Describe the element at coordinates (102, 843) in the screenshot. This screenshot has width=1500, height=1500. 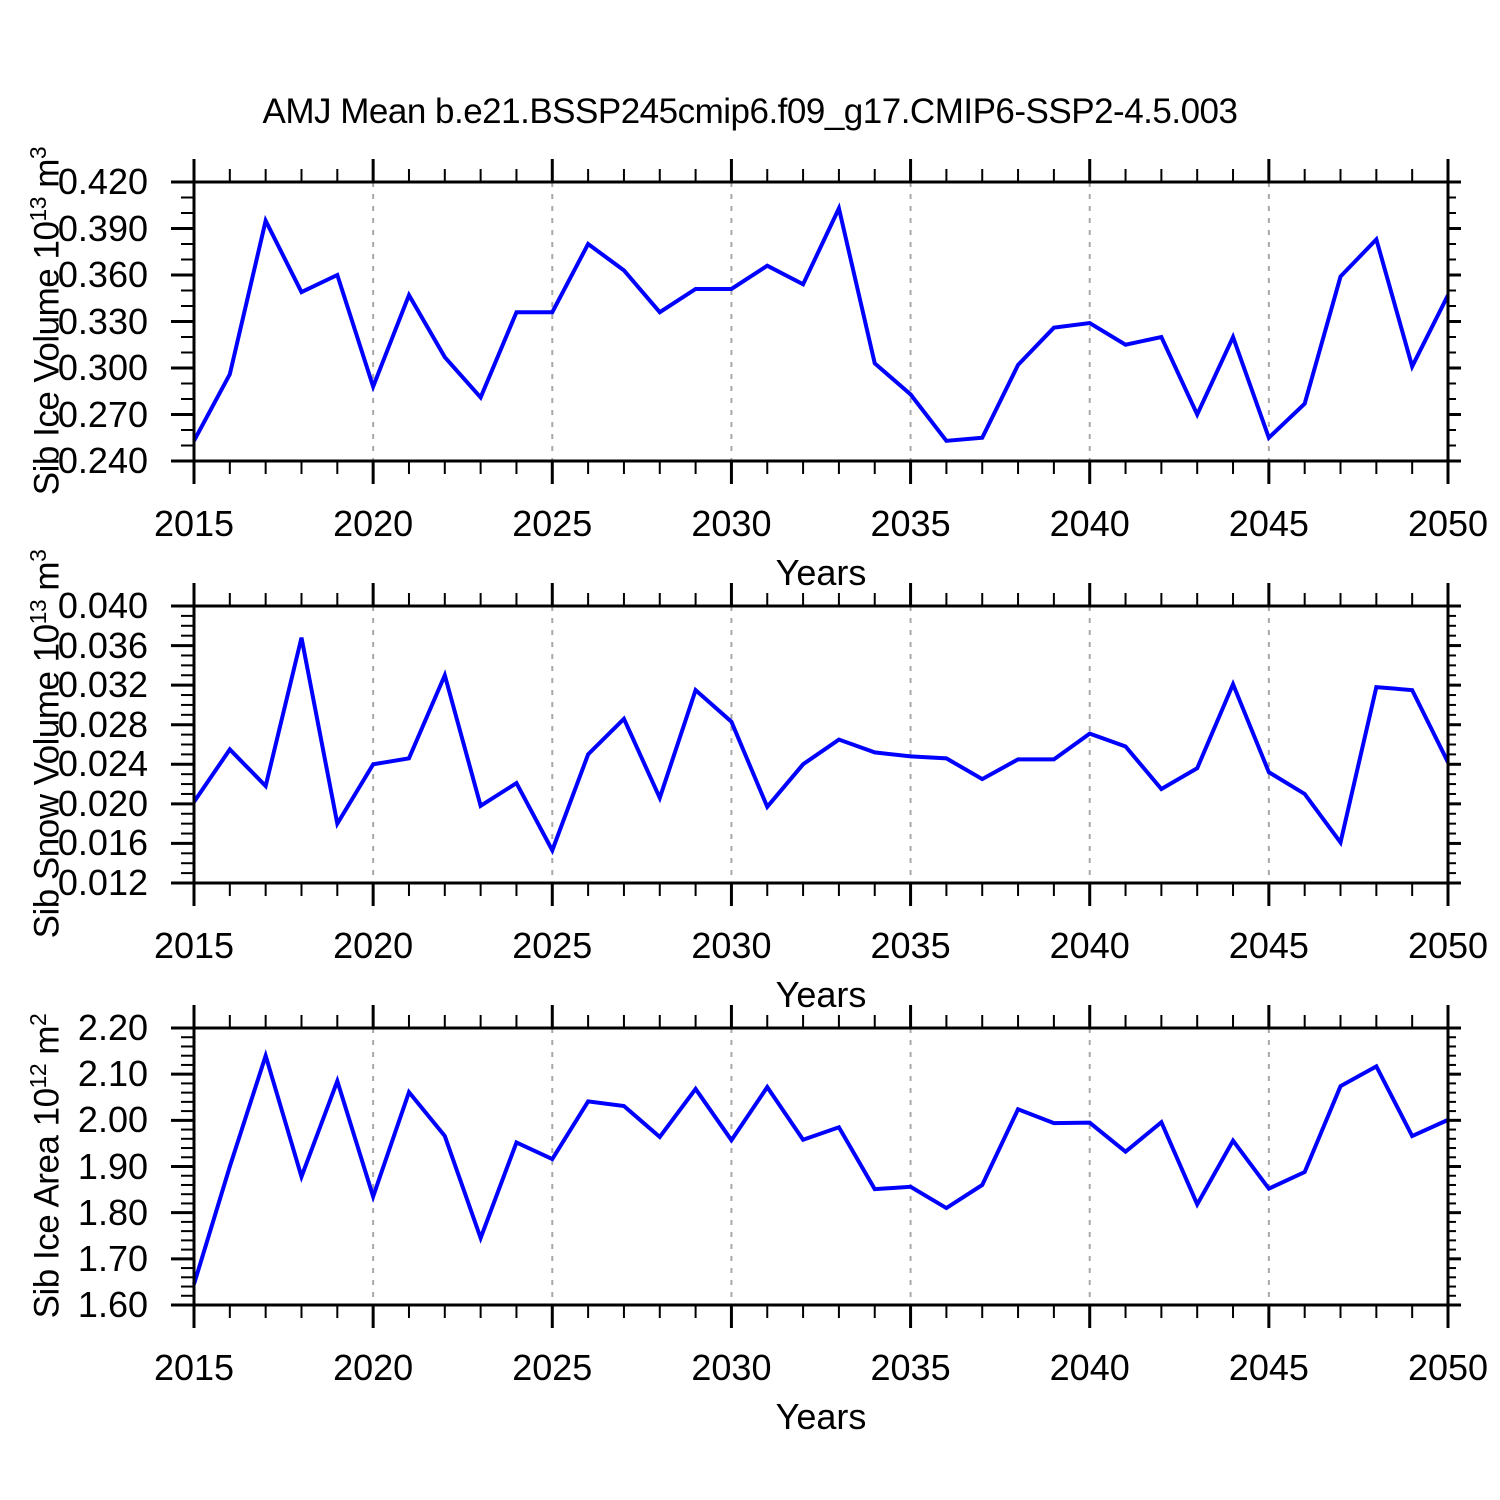
I see `y-tick-label: 0.016` at that location.